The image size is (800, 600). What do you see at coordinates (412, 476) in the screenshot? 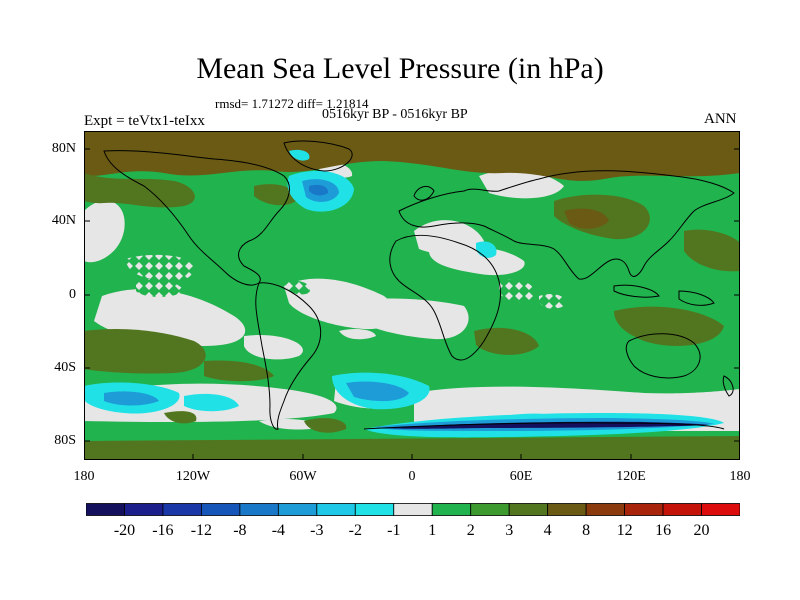
I see `lon-tick-label: 0` at bounding box center [412, 476].